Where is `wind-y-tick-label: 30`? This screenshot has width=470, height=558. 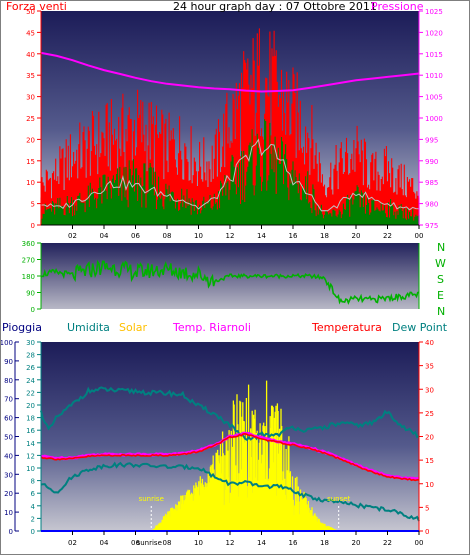
wind-y-tick-label: 30 is located at coordinates (30, 98).